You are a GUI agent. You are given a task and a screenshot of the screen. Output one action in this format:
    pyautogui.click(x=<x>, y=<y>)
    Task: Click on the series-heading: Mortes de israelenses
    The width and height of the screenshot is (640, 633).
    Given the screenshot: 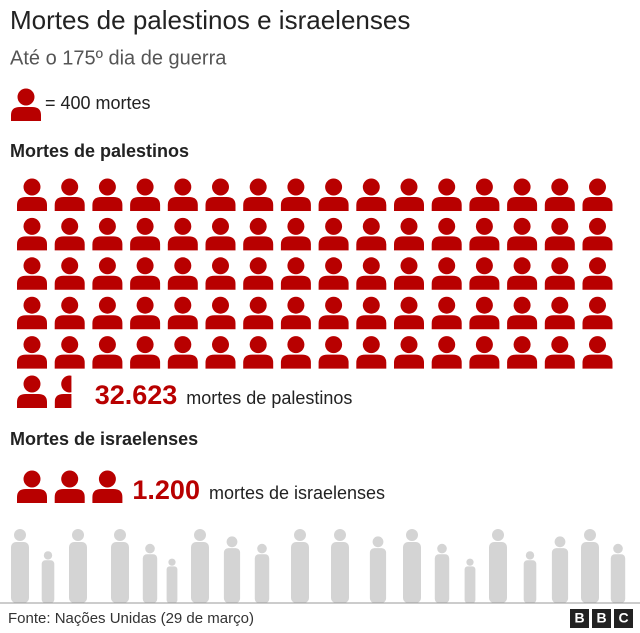 What is the action you would take?
    pyautogui.click(x=104, y=439)
    